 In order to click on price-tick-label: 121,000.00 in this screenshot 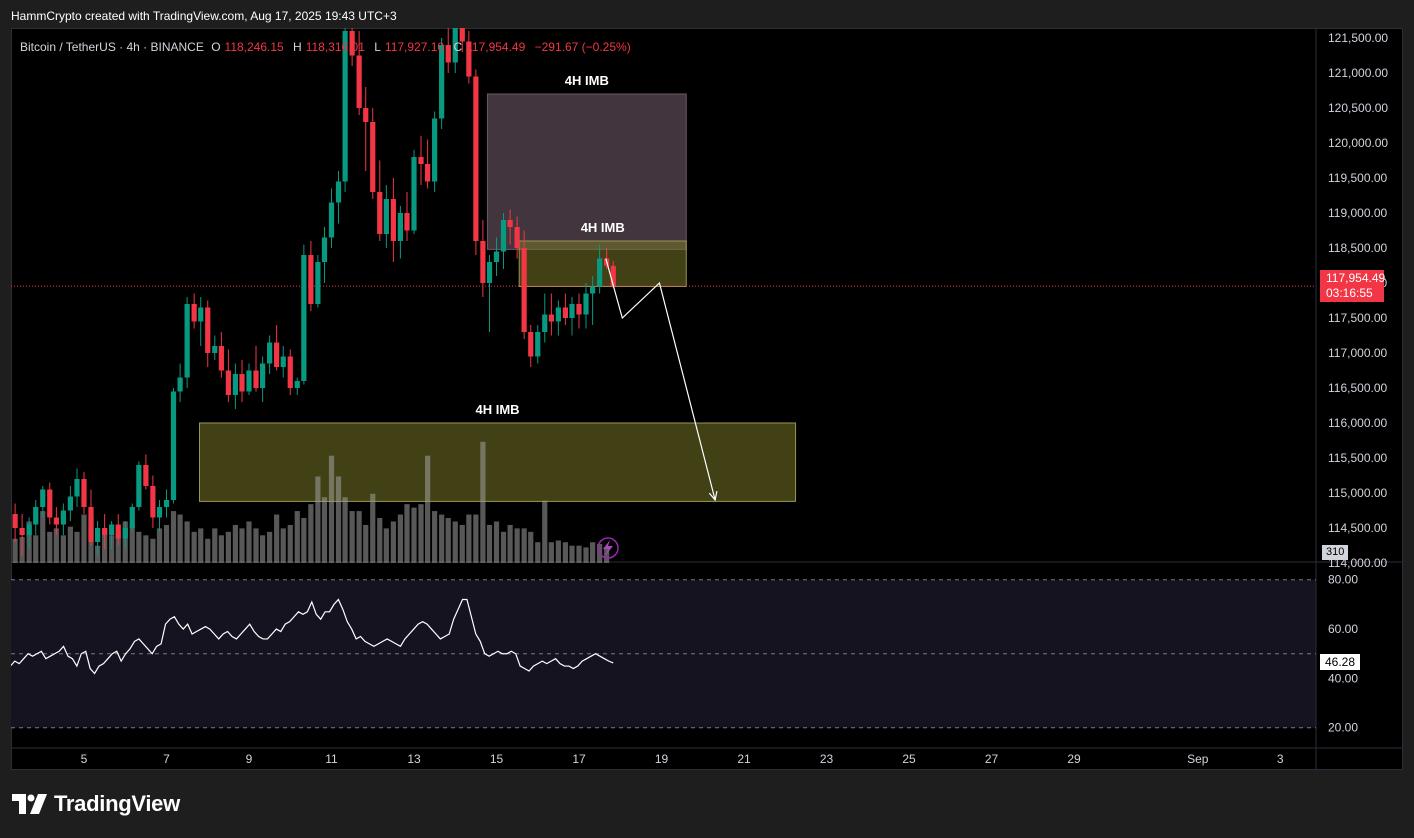, I will do `click(1358, 73)`.